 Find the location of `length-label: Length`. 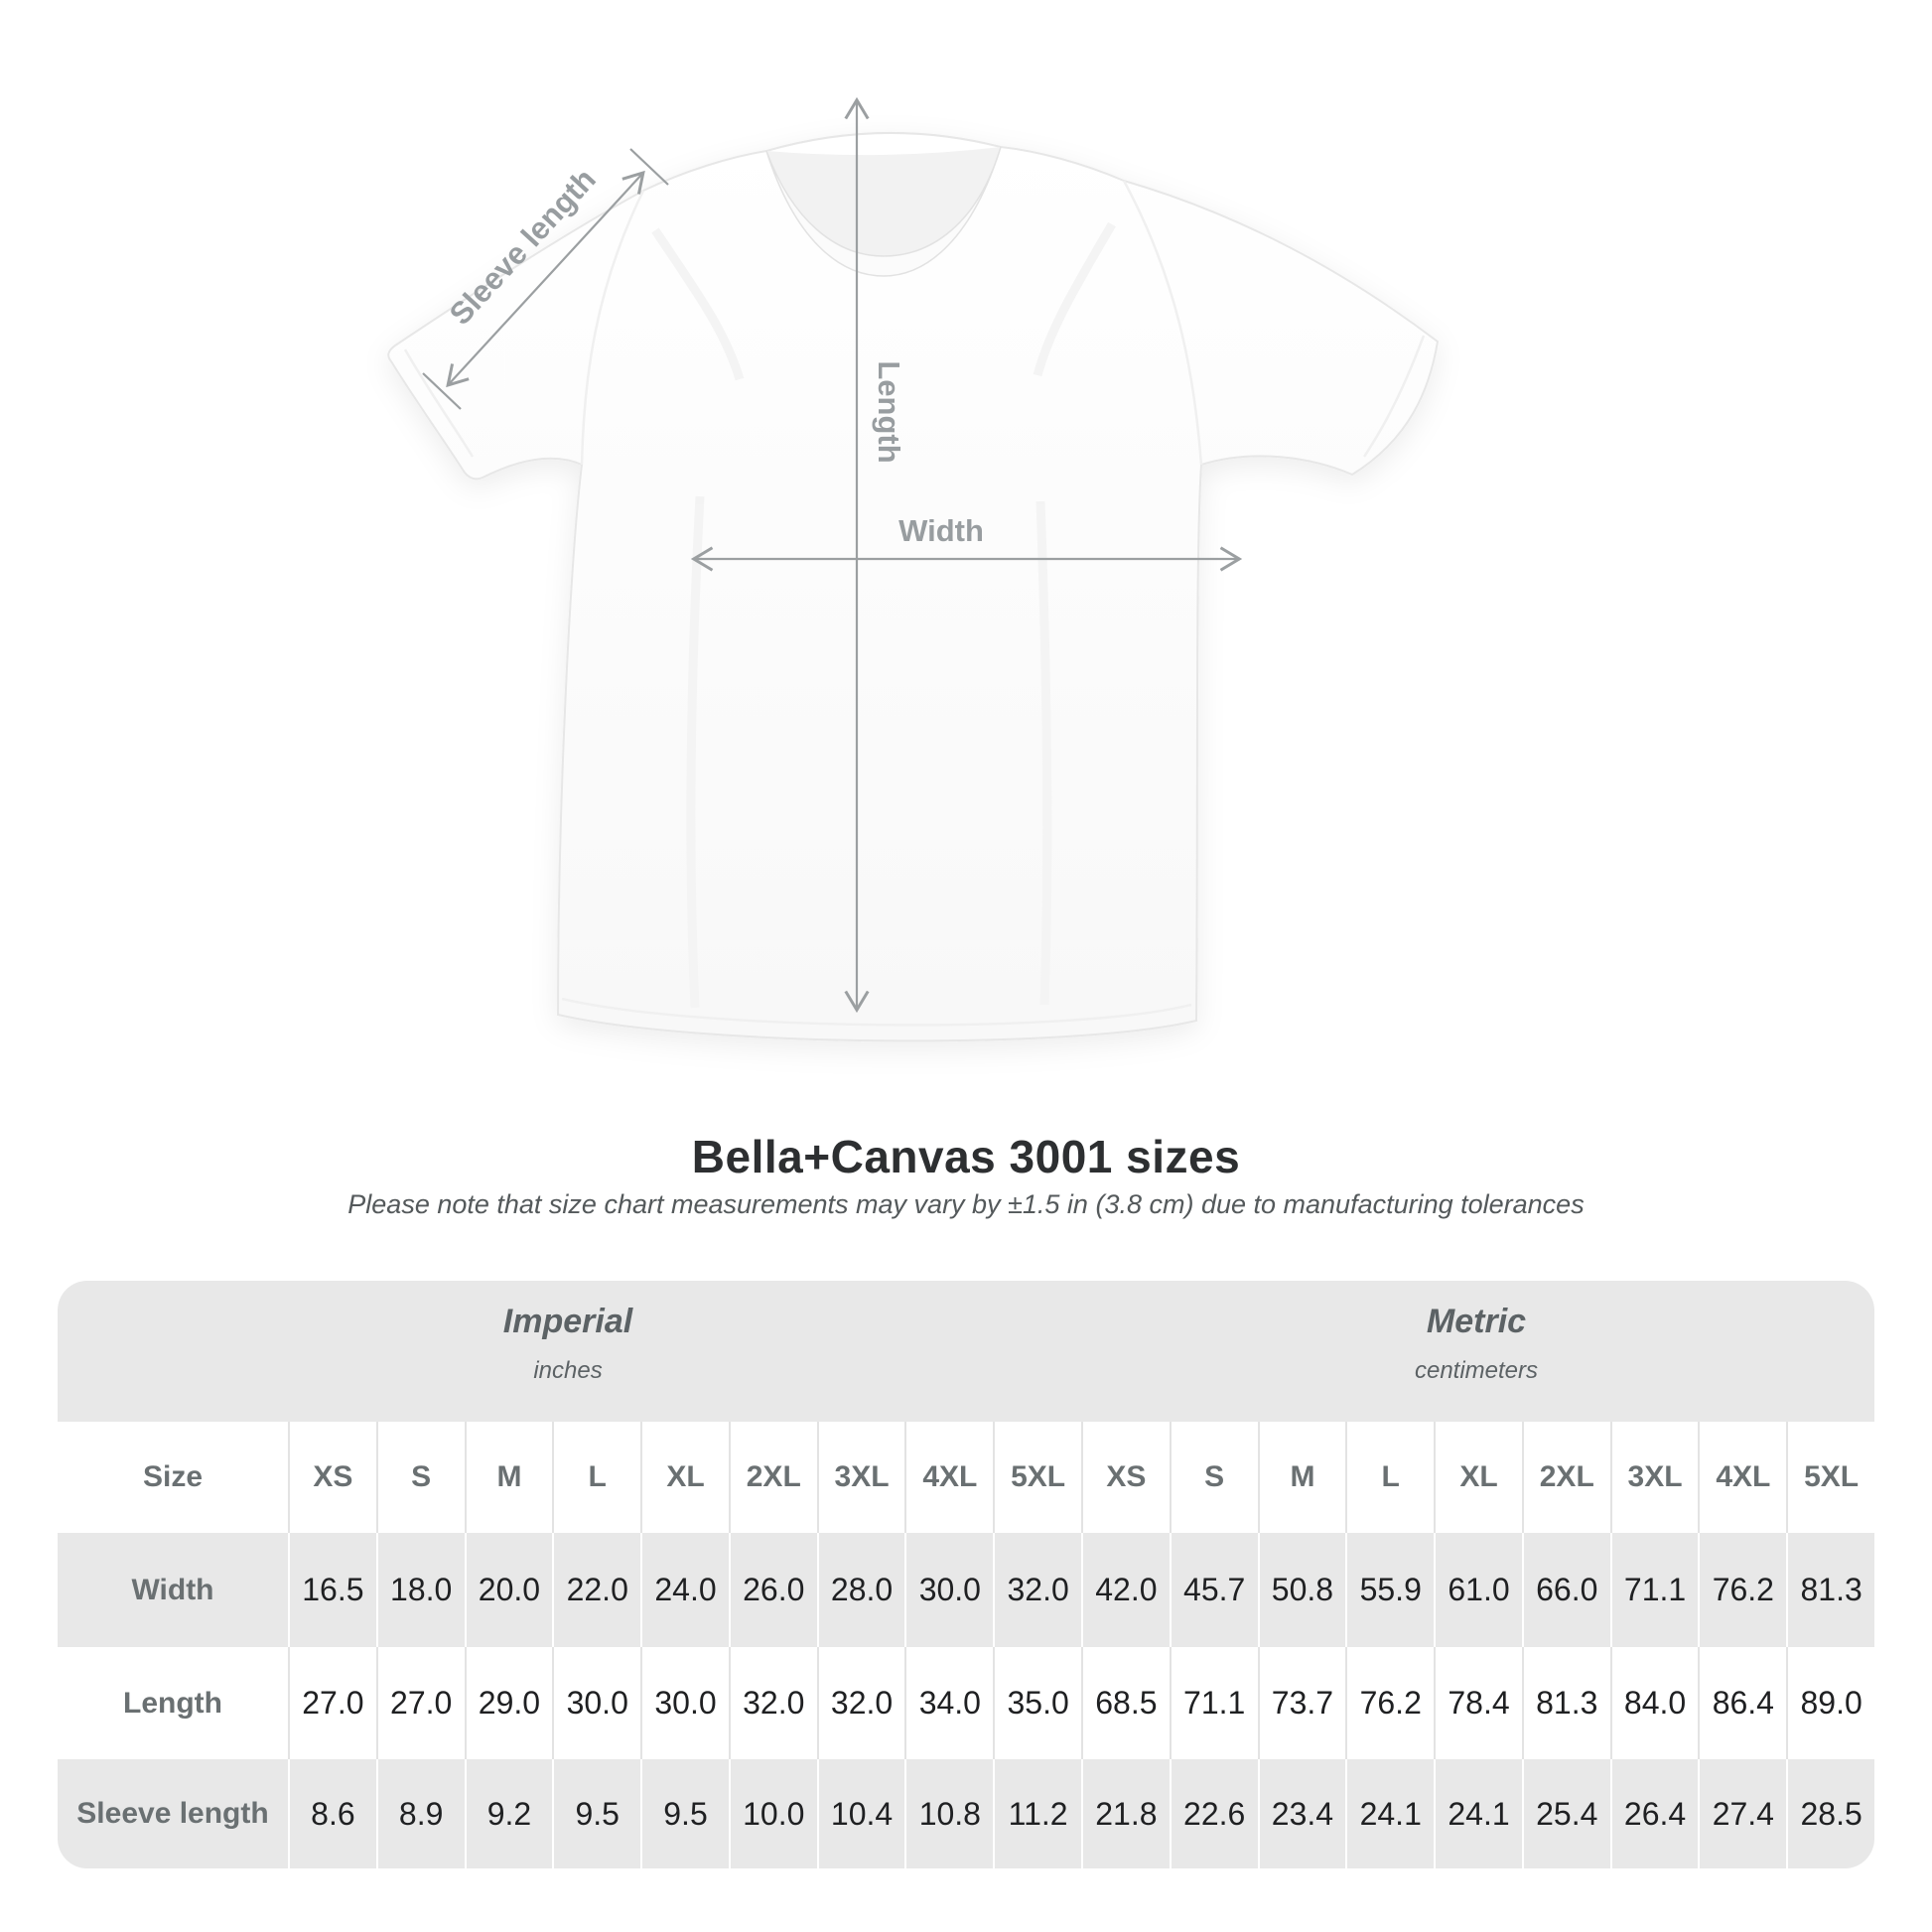

length-label: Length is located at coordinates (889, 411).